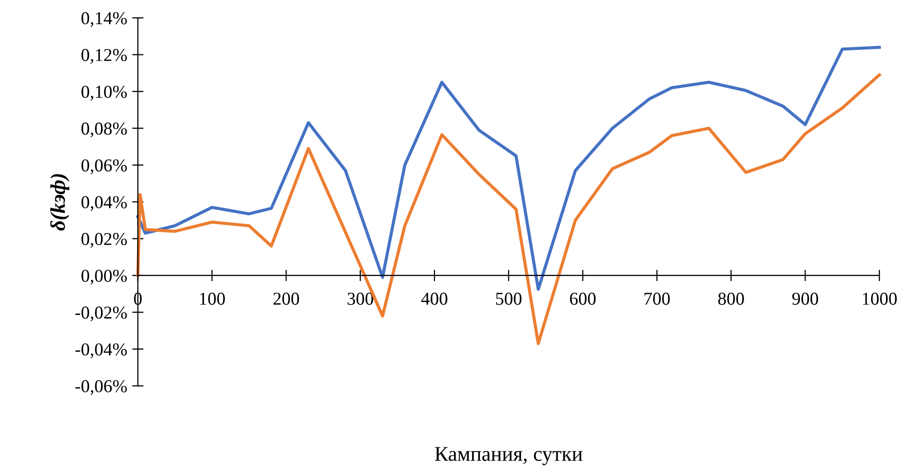 Image resolution: width=901 pixels, height=470 pixels. I want to click on x-axis-title: Кампания, сутки, so click(508, 456).